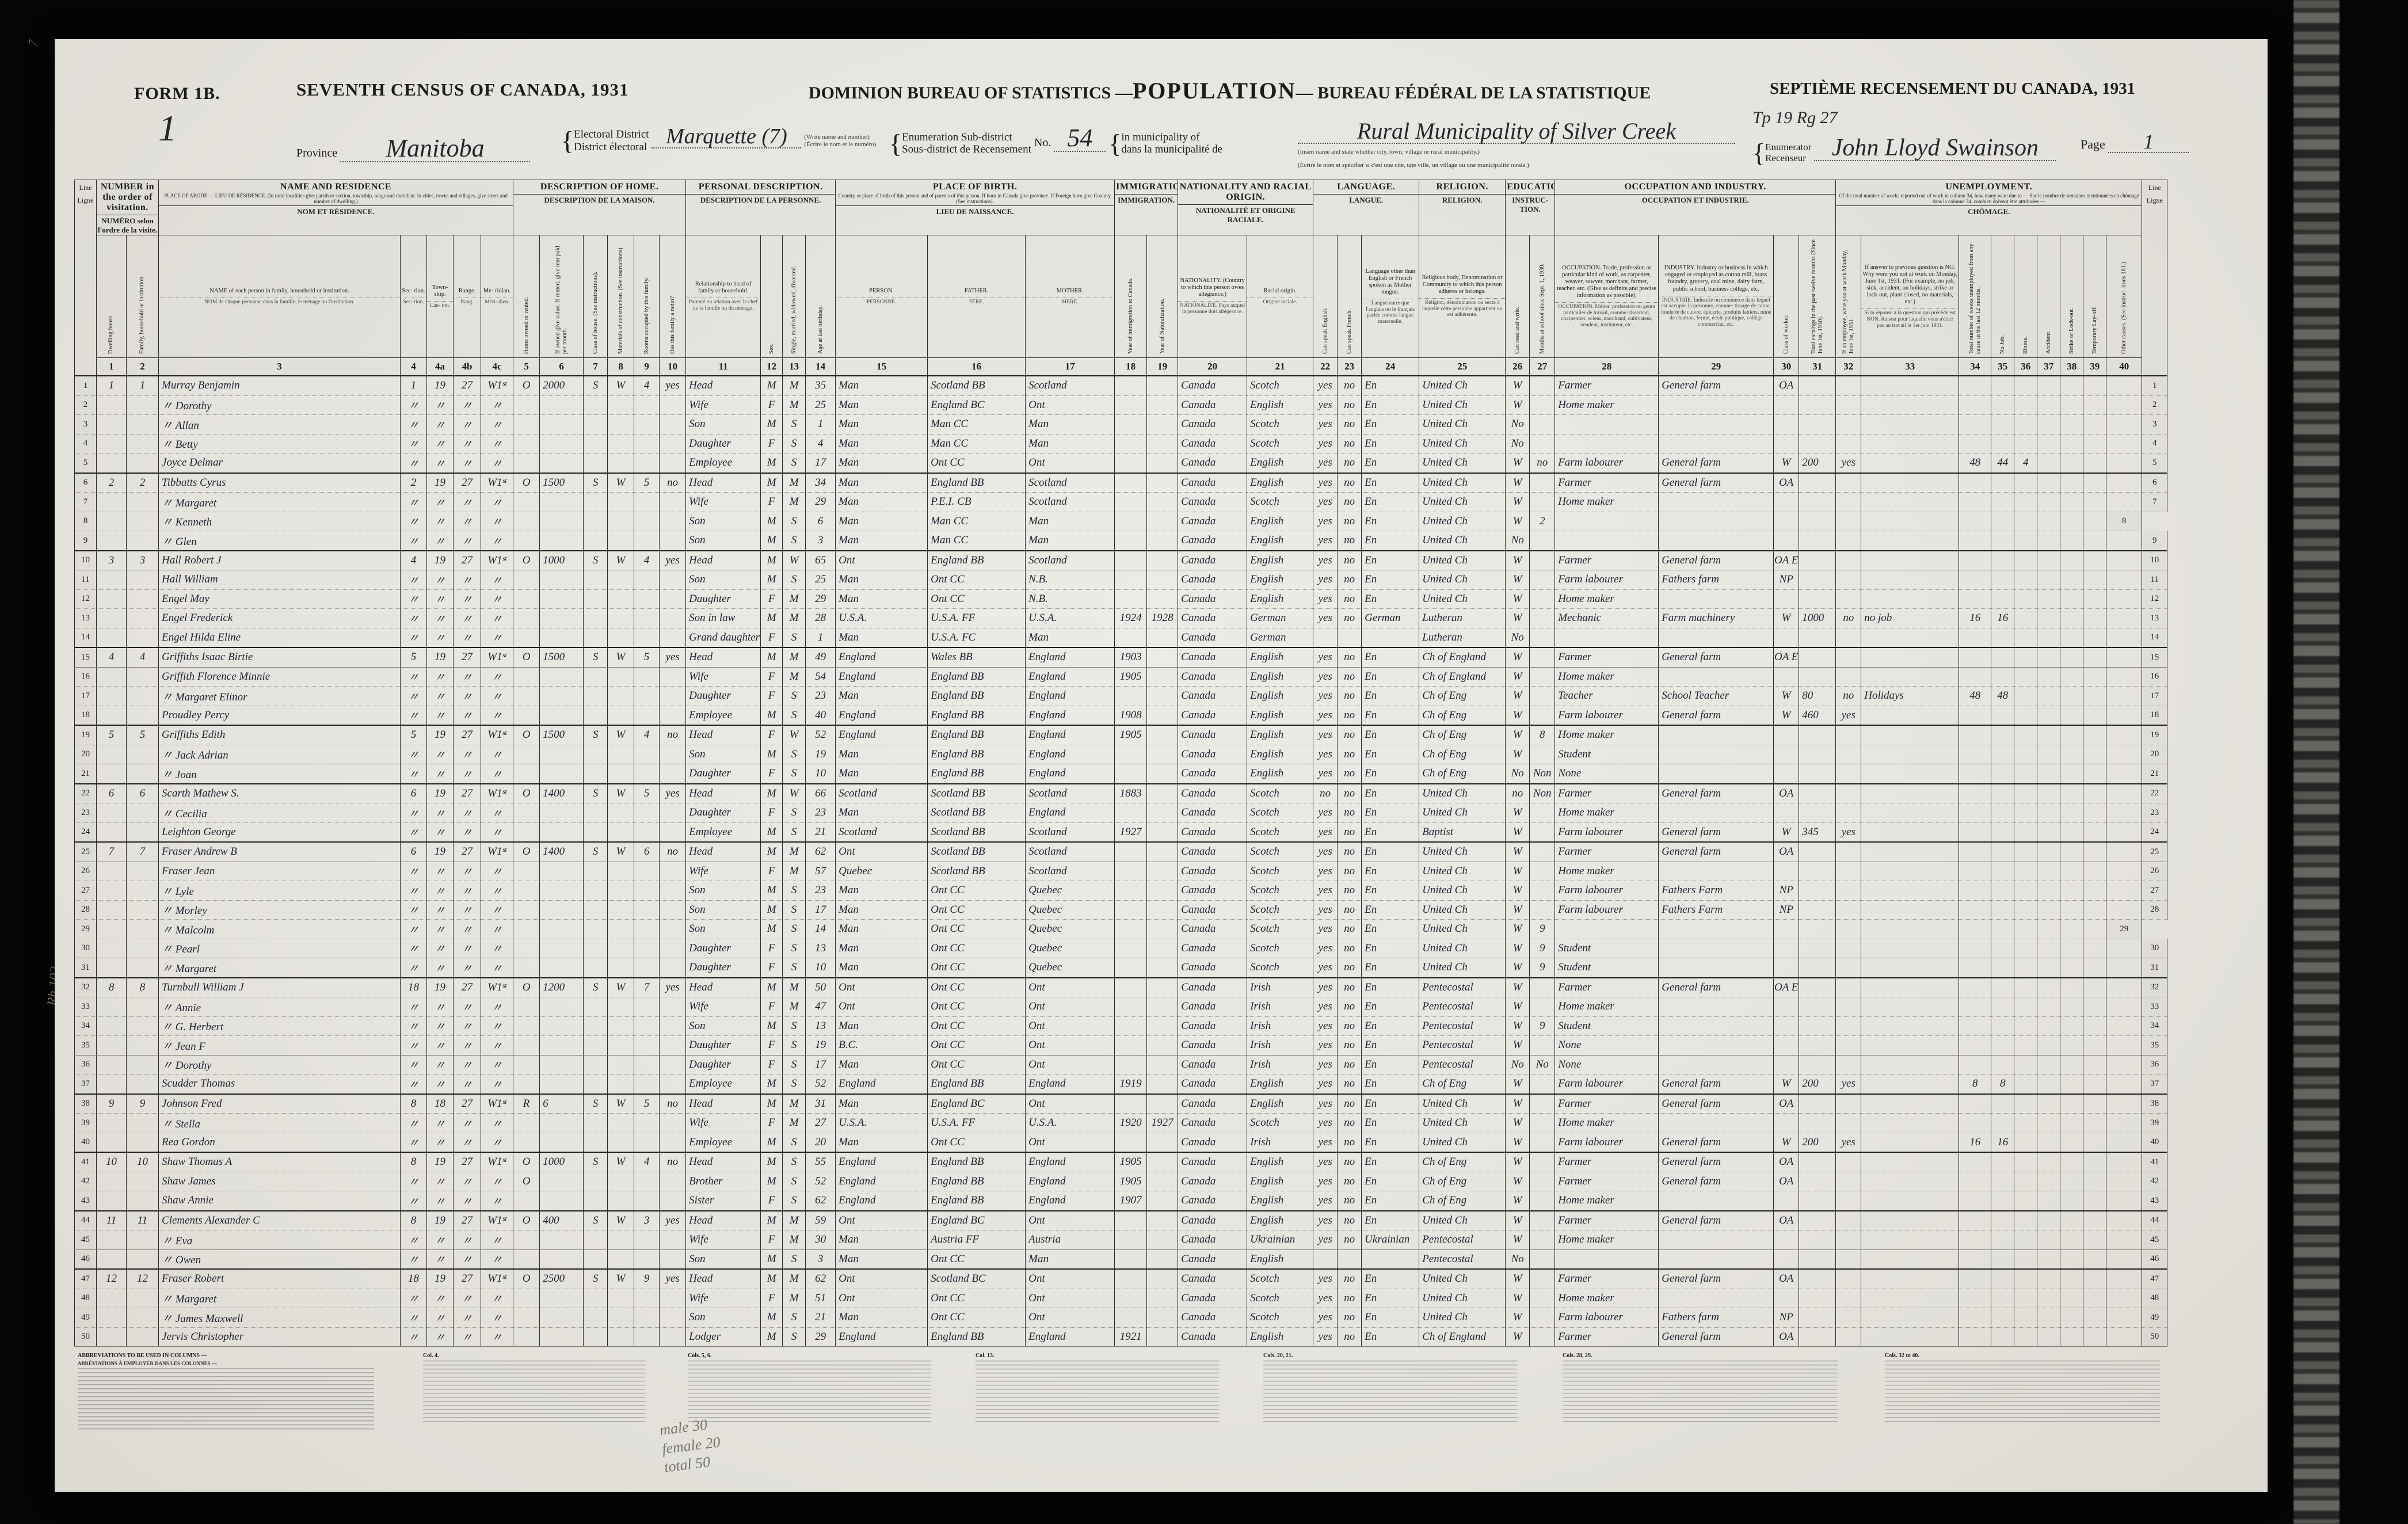 The image size is (2408, 1524). I want to click on cell-col-3: 〃 Margaret, so click(279, 968).